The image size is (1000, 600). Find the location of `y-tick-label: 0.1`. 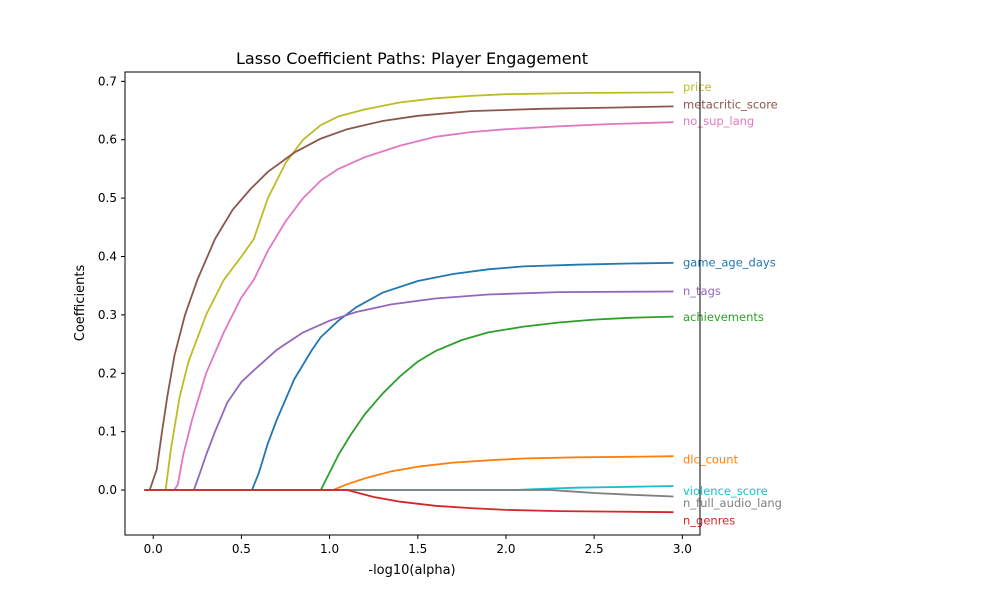

y-tick-label: 0.1 is located at coordinates (107, 432).